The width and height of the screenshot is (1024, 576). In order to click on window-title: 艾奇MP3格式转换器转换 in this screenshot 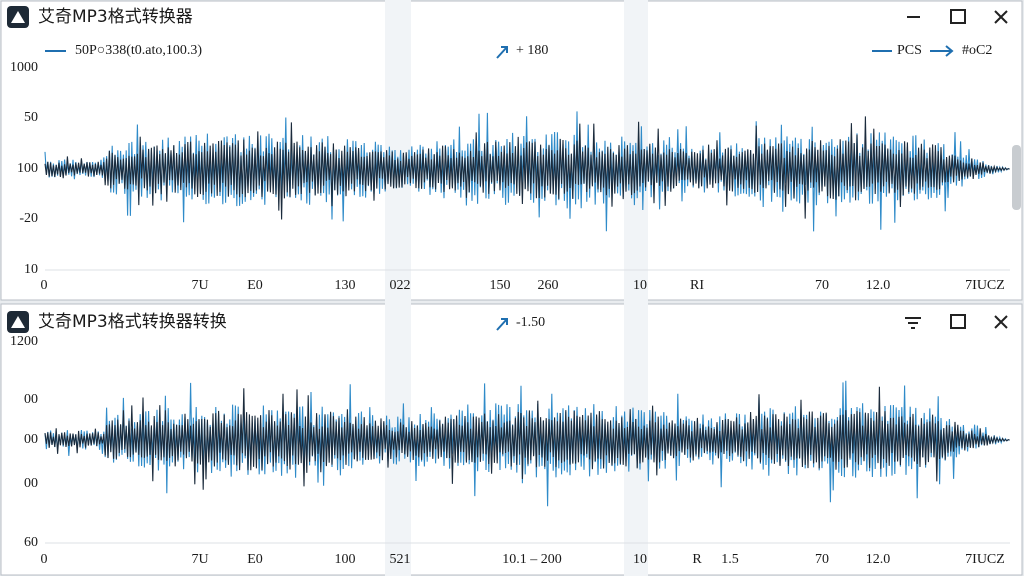, I will do `click(132, 322)`.